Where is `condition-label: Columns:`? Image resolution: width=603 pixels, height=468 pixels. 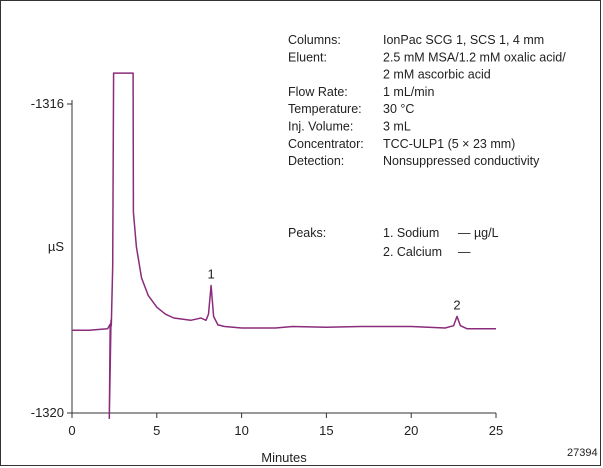
condition-label: Columns: is located at coordinates (314, 40).